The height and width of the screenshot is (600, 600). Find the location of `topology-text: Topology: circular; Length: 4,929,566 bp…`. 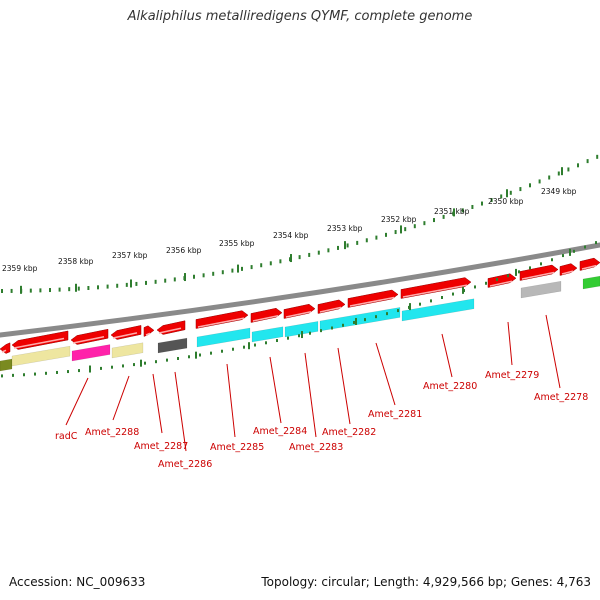

topology-text: Topology: circular; Length: 4,929,566 bp… is located at coordinates (426, 582).